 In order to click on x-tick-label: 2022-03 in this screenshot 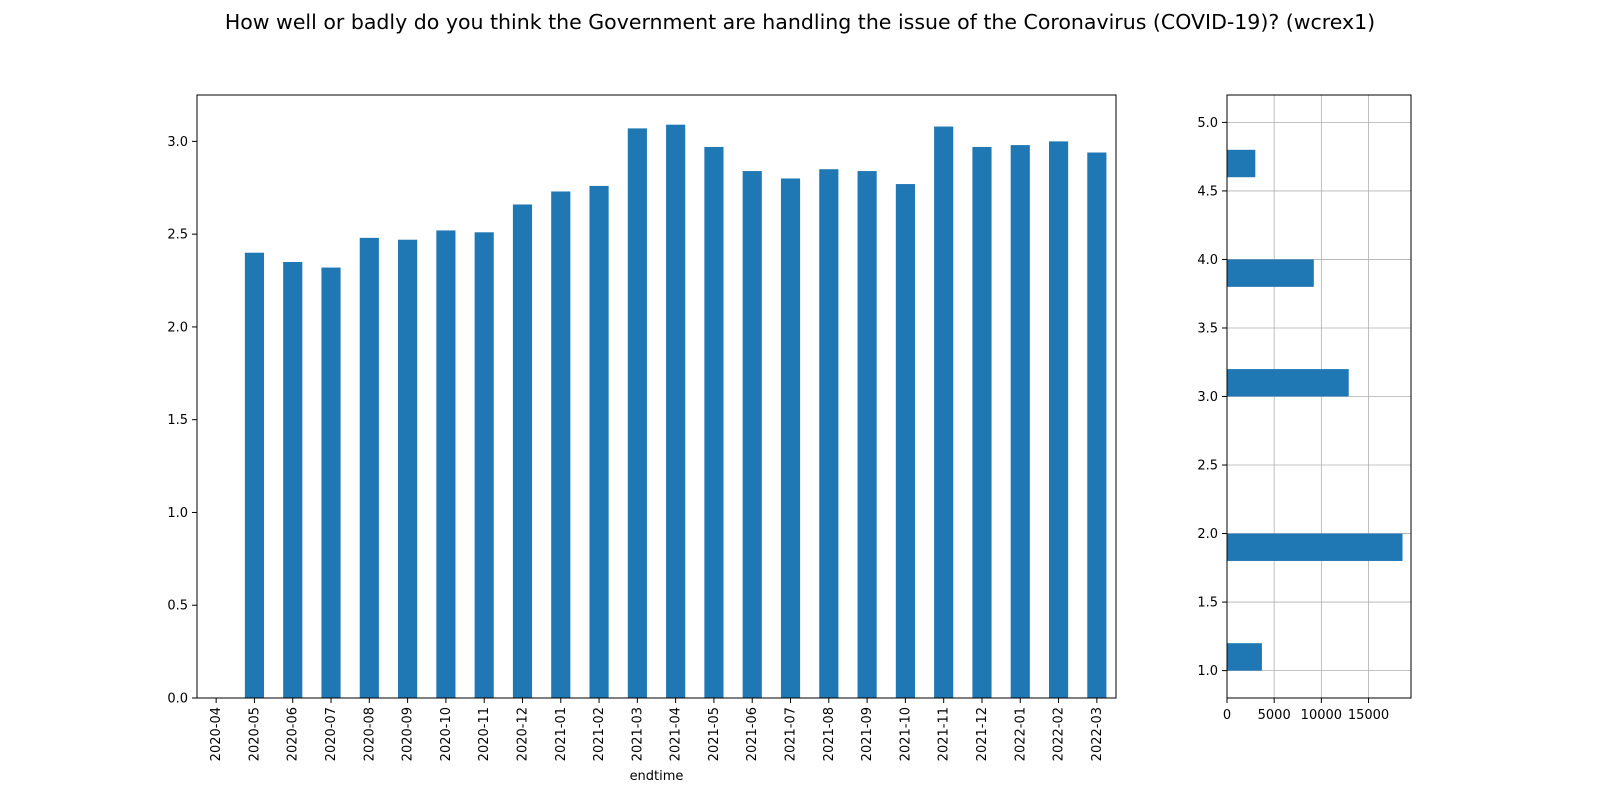, I will do `click(1097, 734)`.